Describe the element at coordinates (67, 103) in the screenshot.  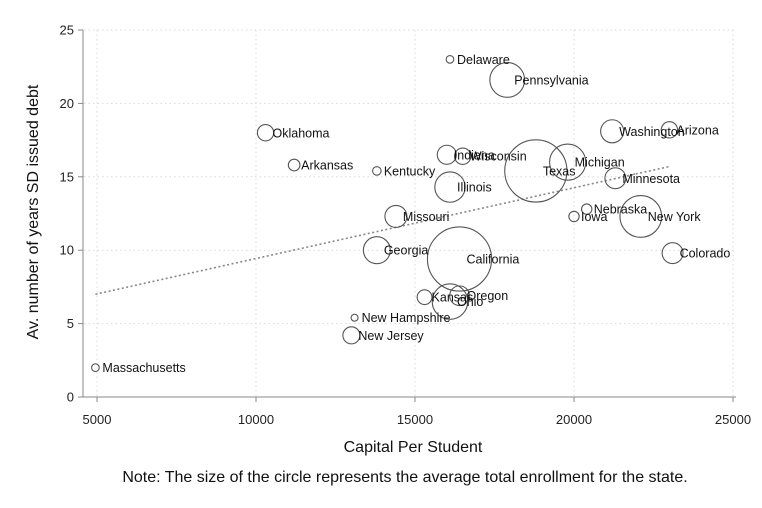
I see `y-tick-label: 20` at that location.